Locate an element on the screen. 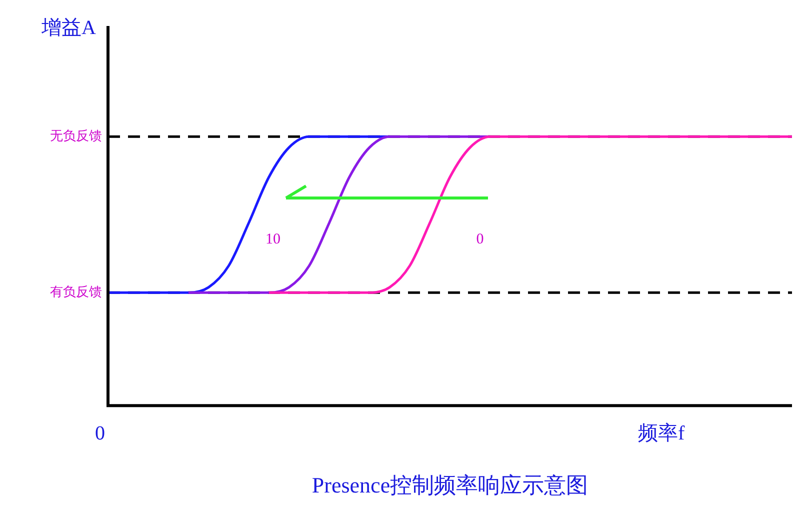 The height and width of the screenshot is (532, 800). annotation: 10 is located at coordinates (273, 239).